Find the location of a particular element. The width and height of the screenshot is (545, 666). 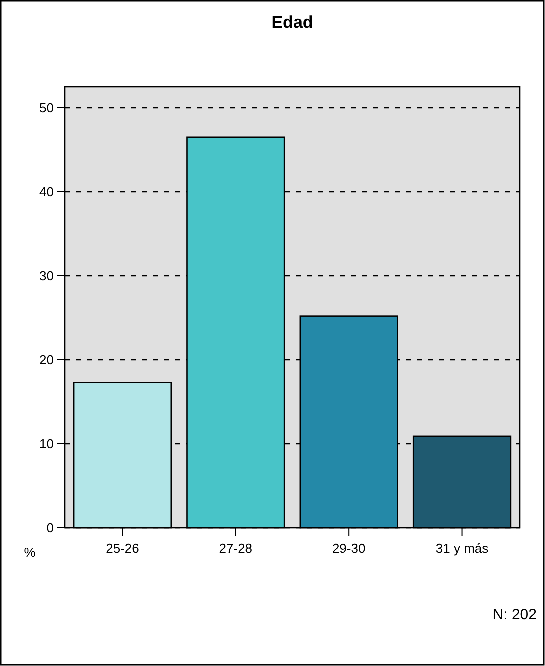

x-tick-label: 27-28 is located at coordinates (236, 548).